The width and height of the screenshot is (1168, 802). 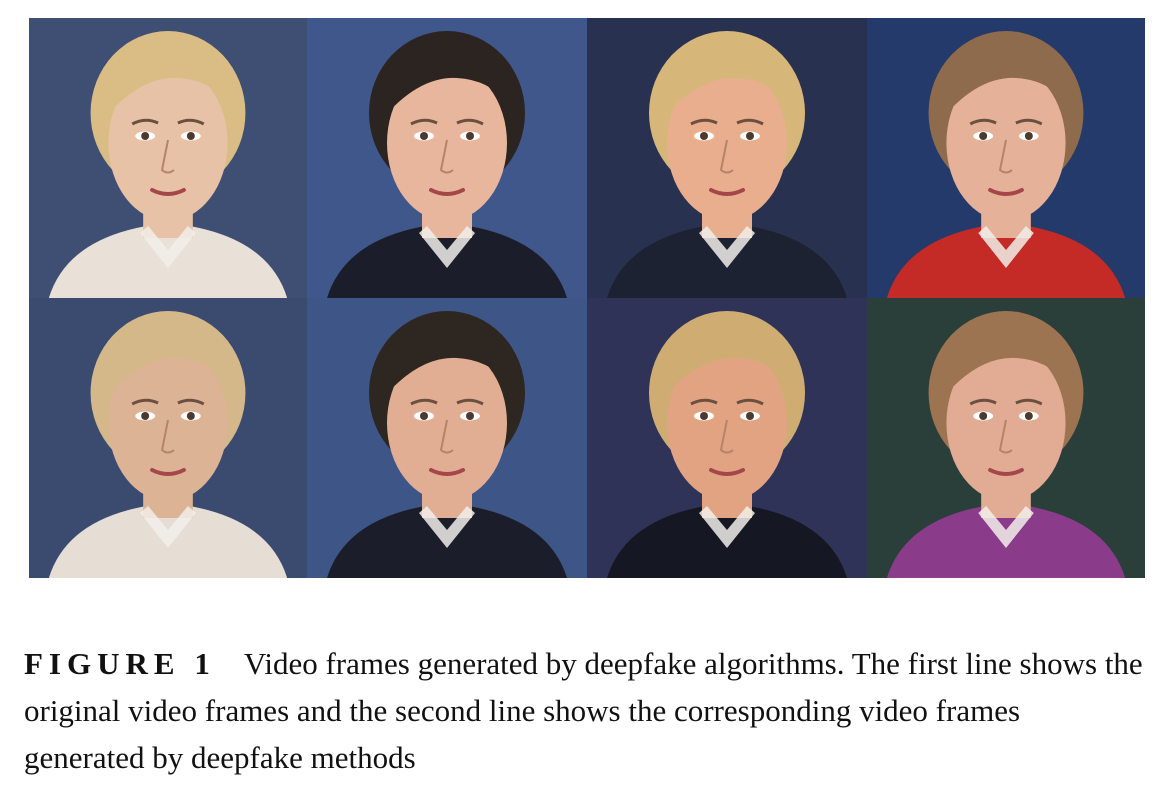 What do you see at coordinates (120, 663) in the screenshot?
I see `figure-label: FIGURE 1` at bounding box center [120, 663].